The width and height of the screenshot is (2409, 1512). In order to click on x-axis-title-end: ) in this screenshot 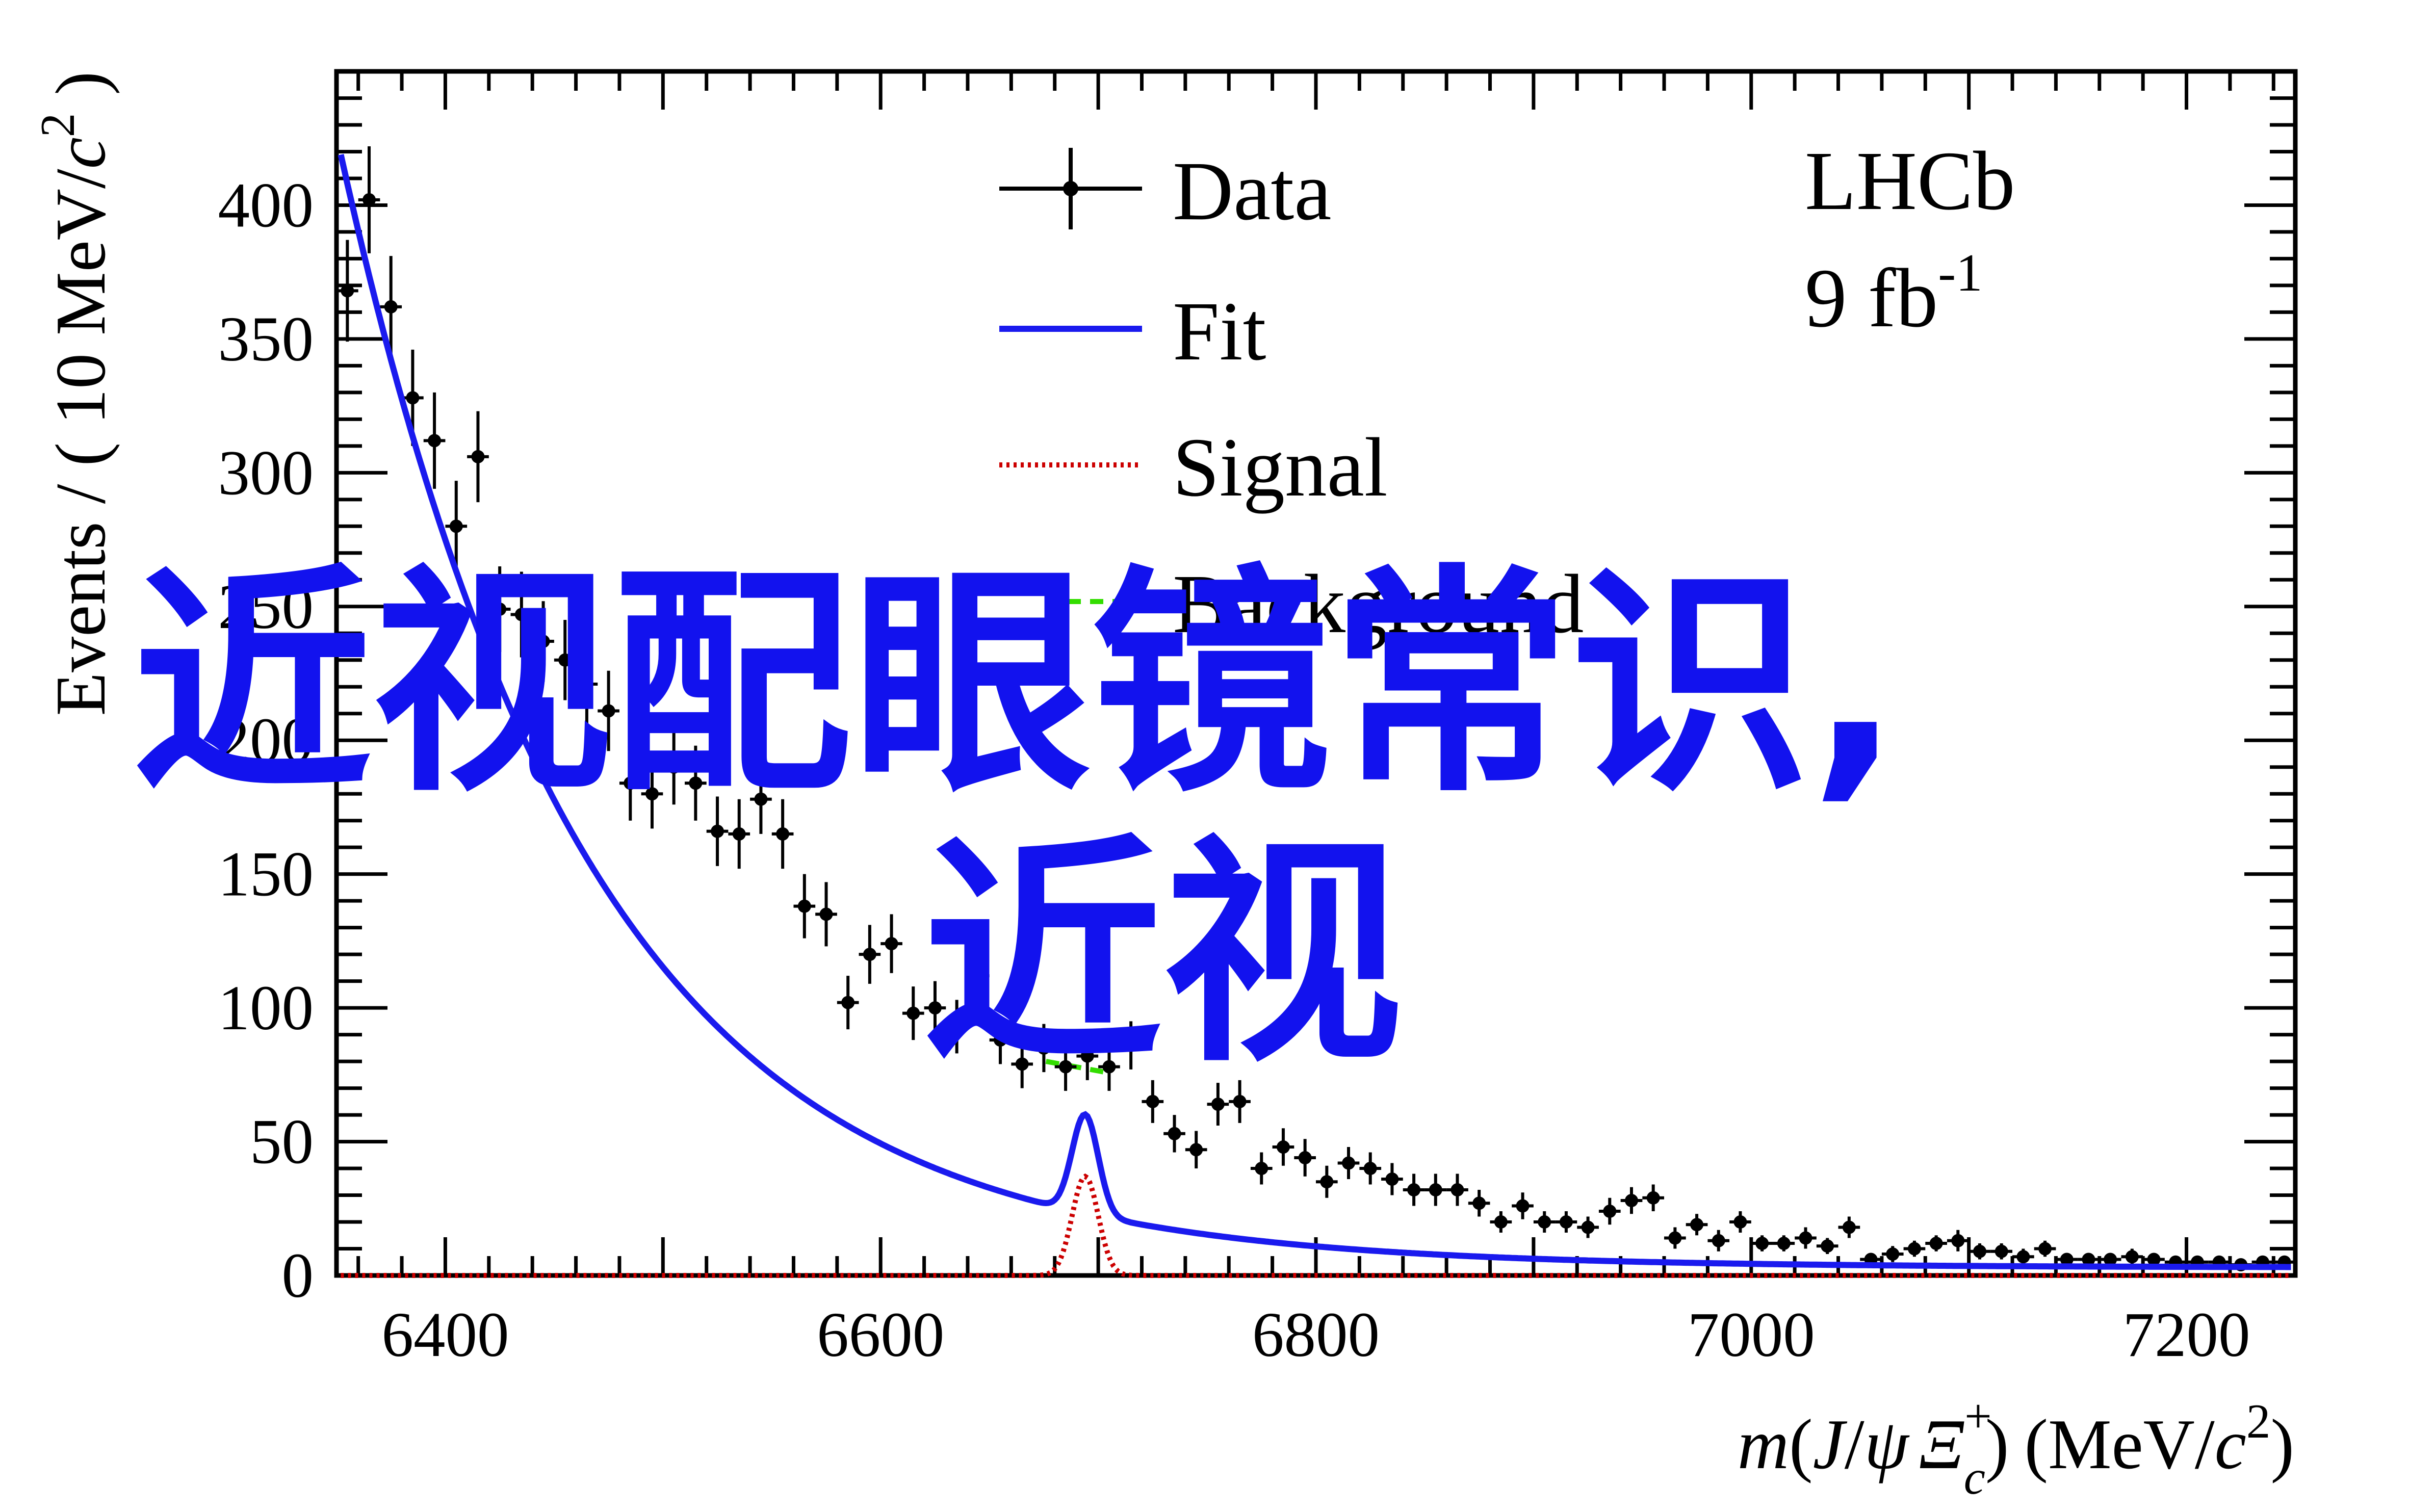, I will do `click(2282, 1444)`.